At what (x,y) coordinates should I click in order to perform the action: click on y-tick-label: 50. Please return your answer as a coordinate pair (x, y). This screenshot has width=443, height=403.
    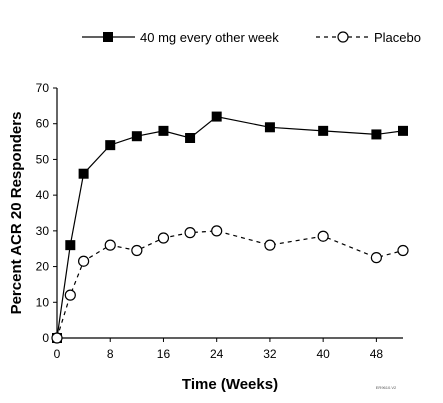
    Looking at the image, I should click on (43, 159).